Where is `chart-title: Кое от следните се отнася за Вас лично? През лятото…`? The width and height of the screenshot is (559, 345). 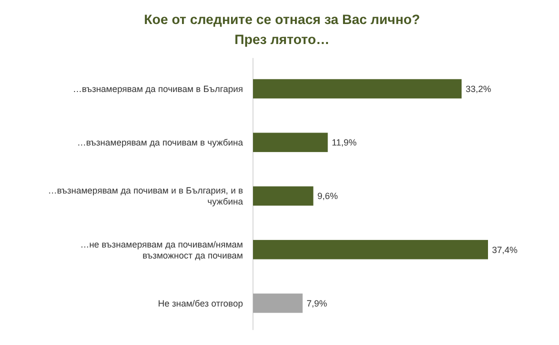
chart-title: Кое от следните се отнася за Вас лично? През лятото… is located at coordinates (282, 29).